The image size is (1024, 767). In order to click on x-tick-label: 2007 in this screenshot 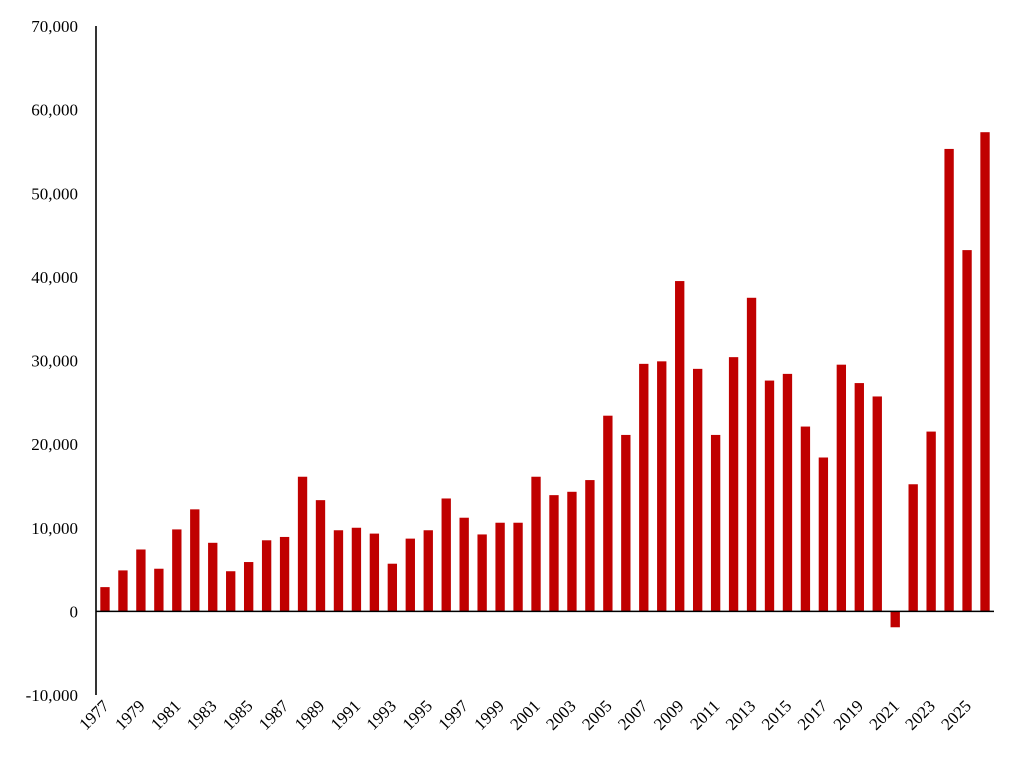, I will do `click(633, 715)`.